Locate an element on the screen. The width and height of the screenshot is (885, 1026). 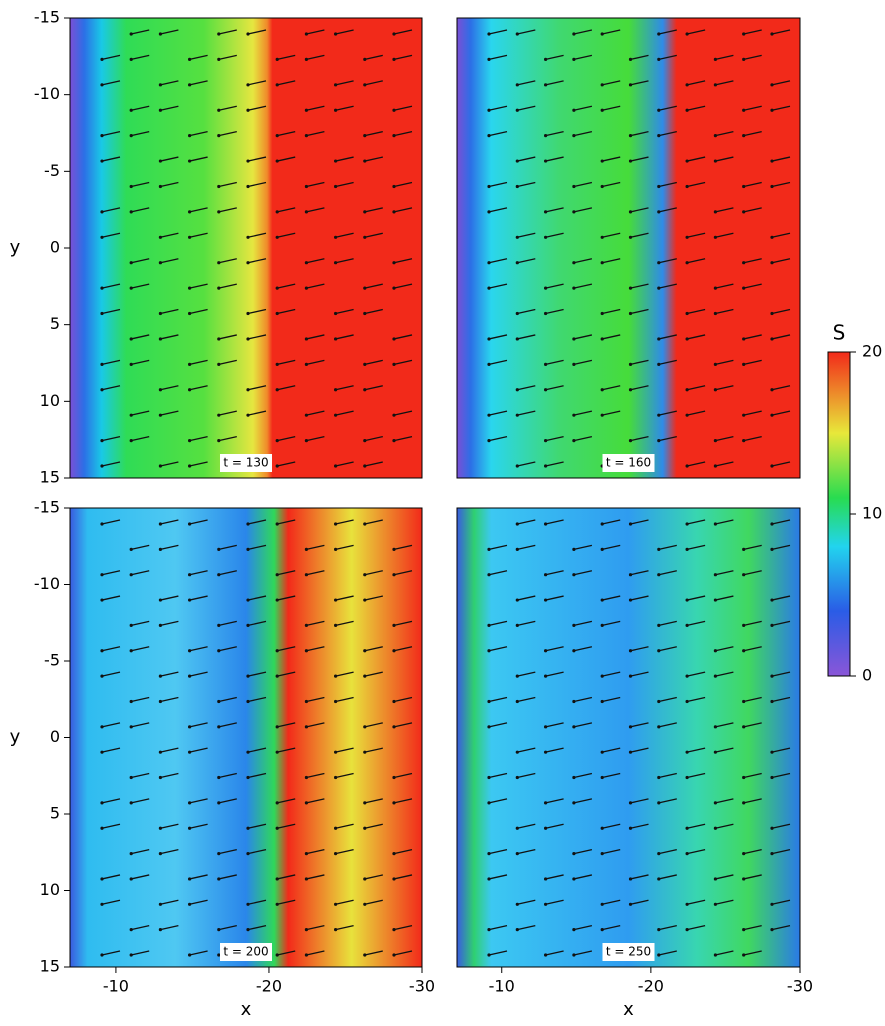
annotation-box is located at coordinates (628, 463).